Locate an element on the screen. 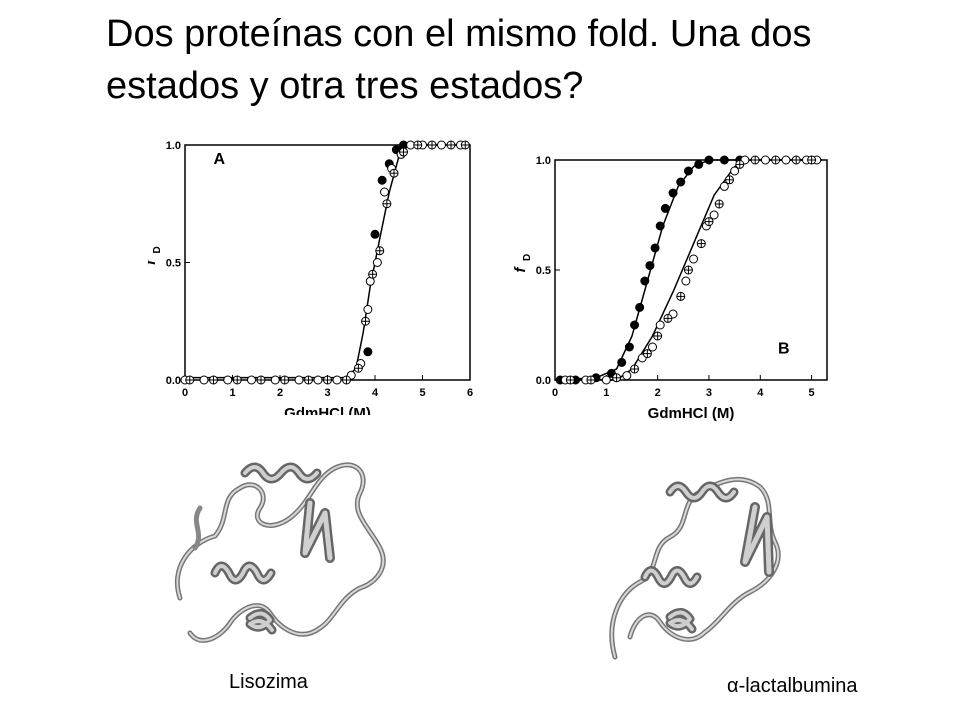 This screenshot has height=720, width=960. lysozyme-caption: Lisozima is located at coordinates (268, 682).